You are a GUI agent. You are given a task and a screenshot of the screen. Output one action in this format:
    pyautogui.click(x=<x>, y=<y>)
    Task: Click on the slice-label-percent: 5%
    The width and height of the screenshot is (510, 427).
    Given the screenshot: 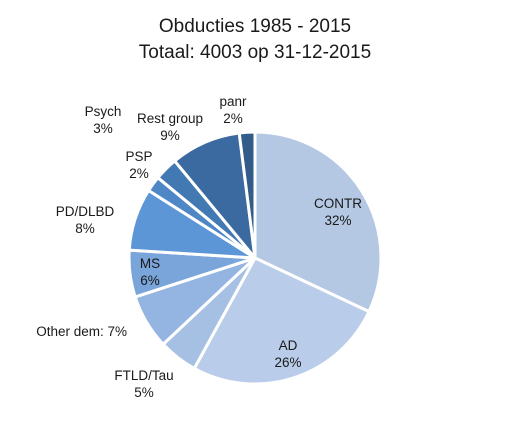 What is the action you would take?
    pyautogui.click(x=144, y=392)
    